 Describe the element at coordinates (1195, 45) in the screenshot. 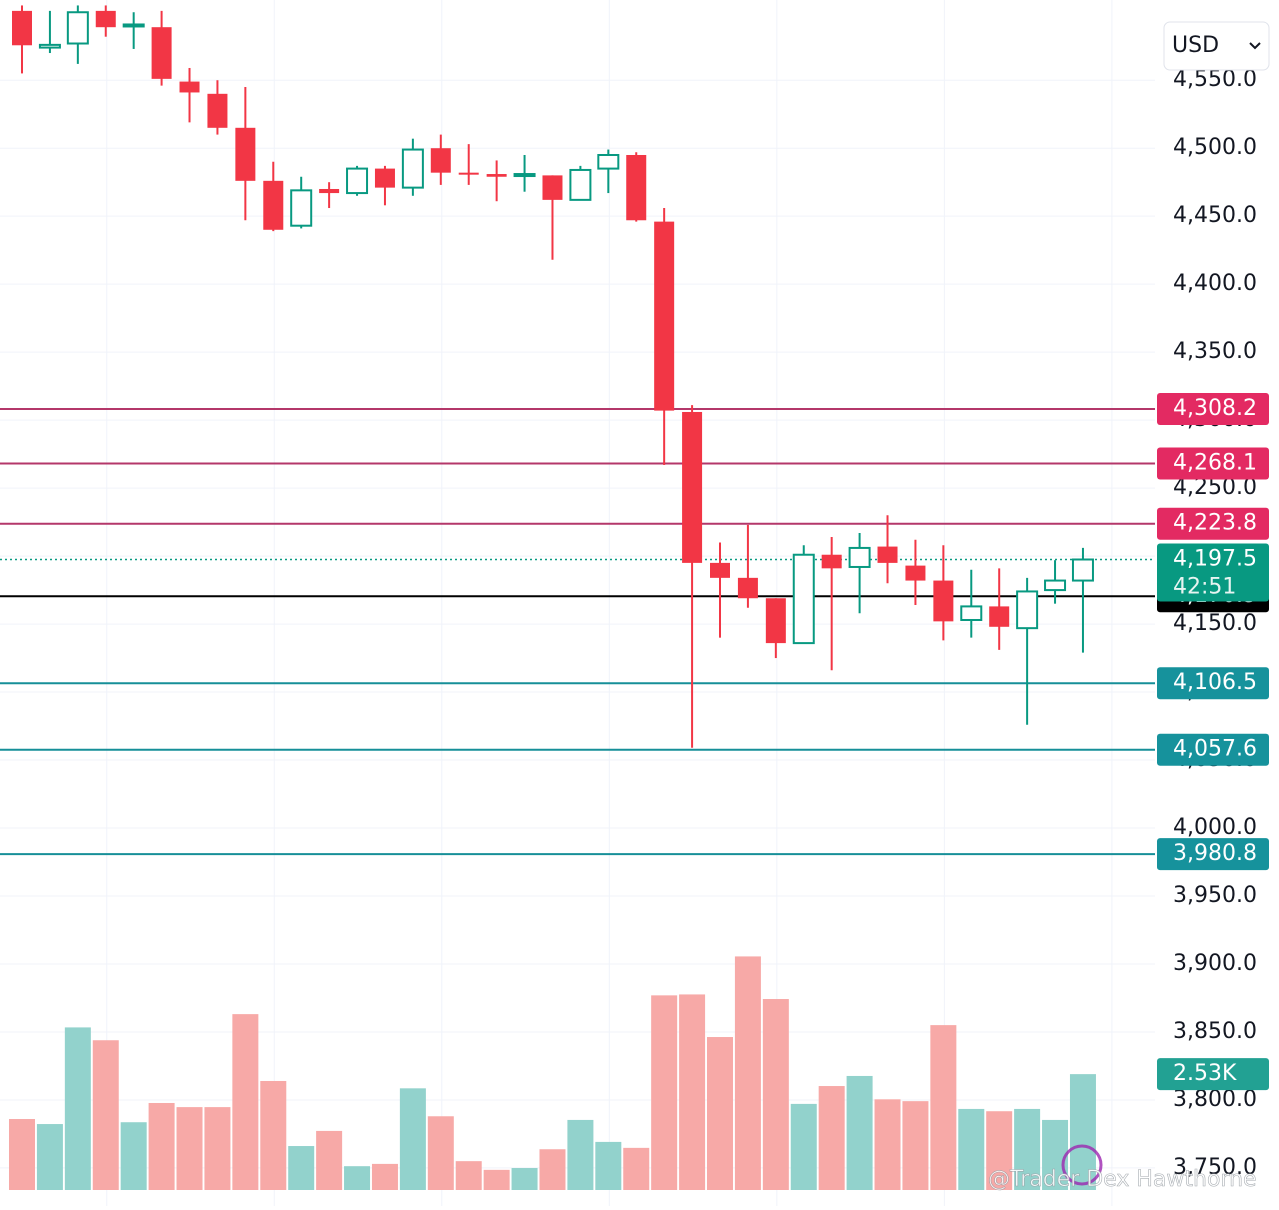

I see `currency-label: USD` at that location.